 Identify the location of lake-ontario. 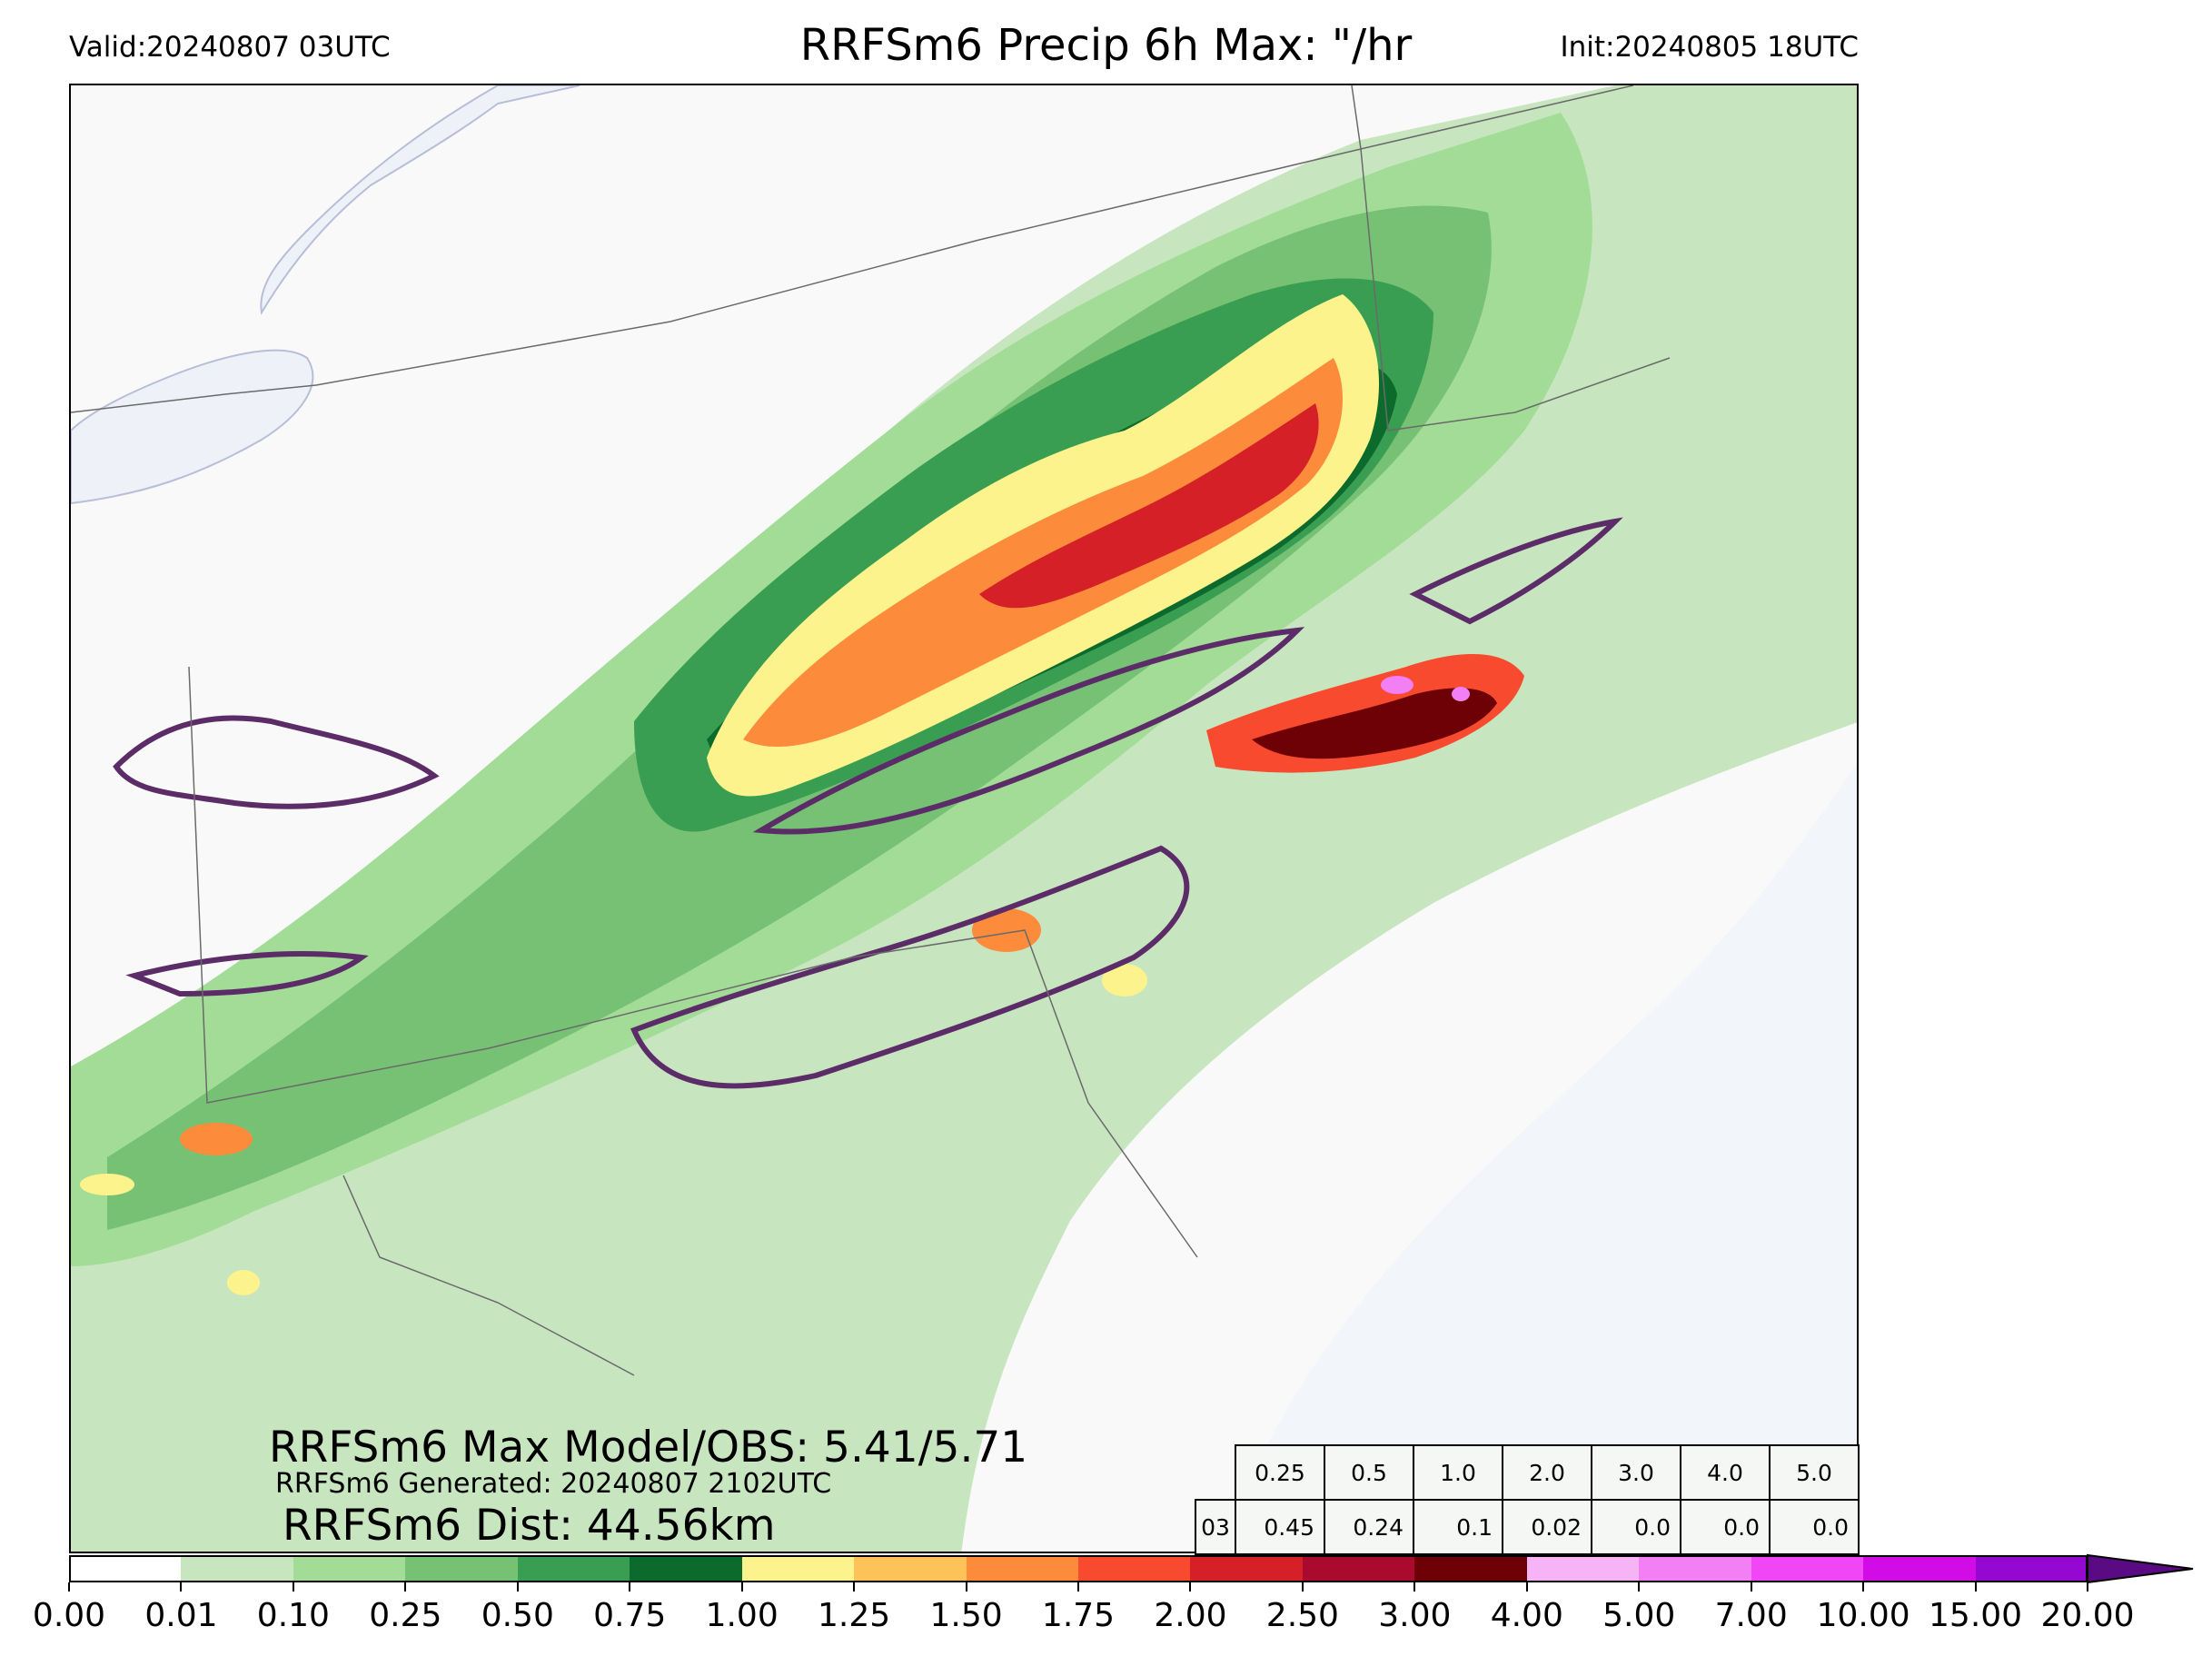
(192, 427).